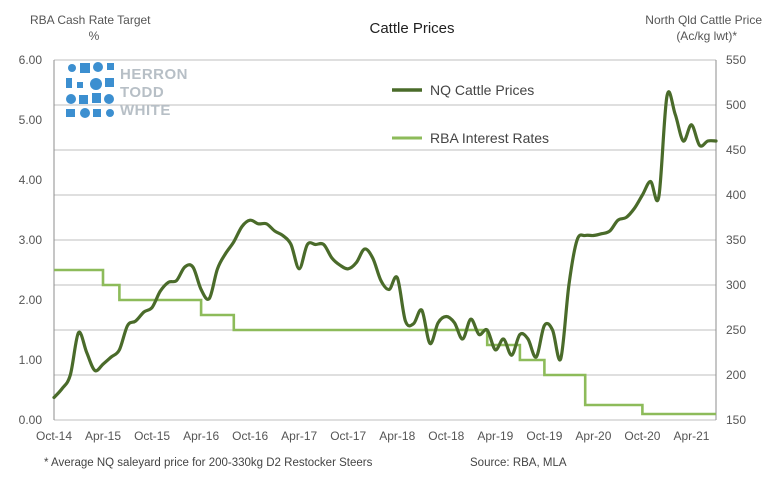 Image resolution: width=768 pixels, height=487 pixels. Describe the element at coordinates (495, 436) in the screenshot. I see `x-tick-label: Apr-19` at that location.